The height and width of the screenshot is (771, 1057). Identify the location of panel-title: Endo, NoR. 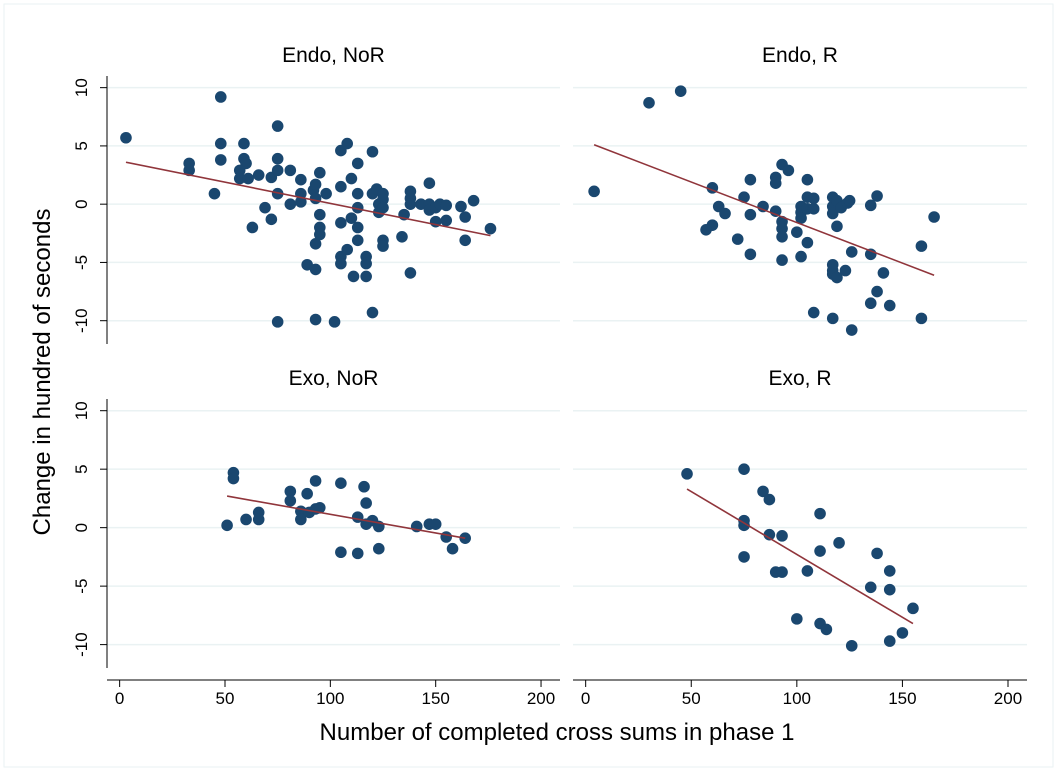
(333, 55).